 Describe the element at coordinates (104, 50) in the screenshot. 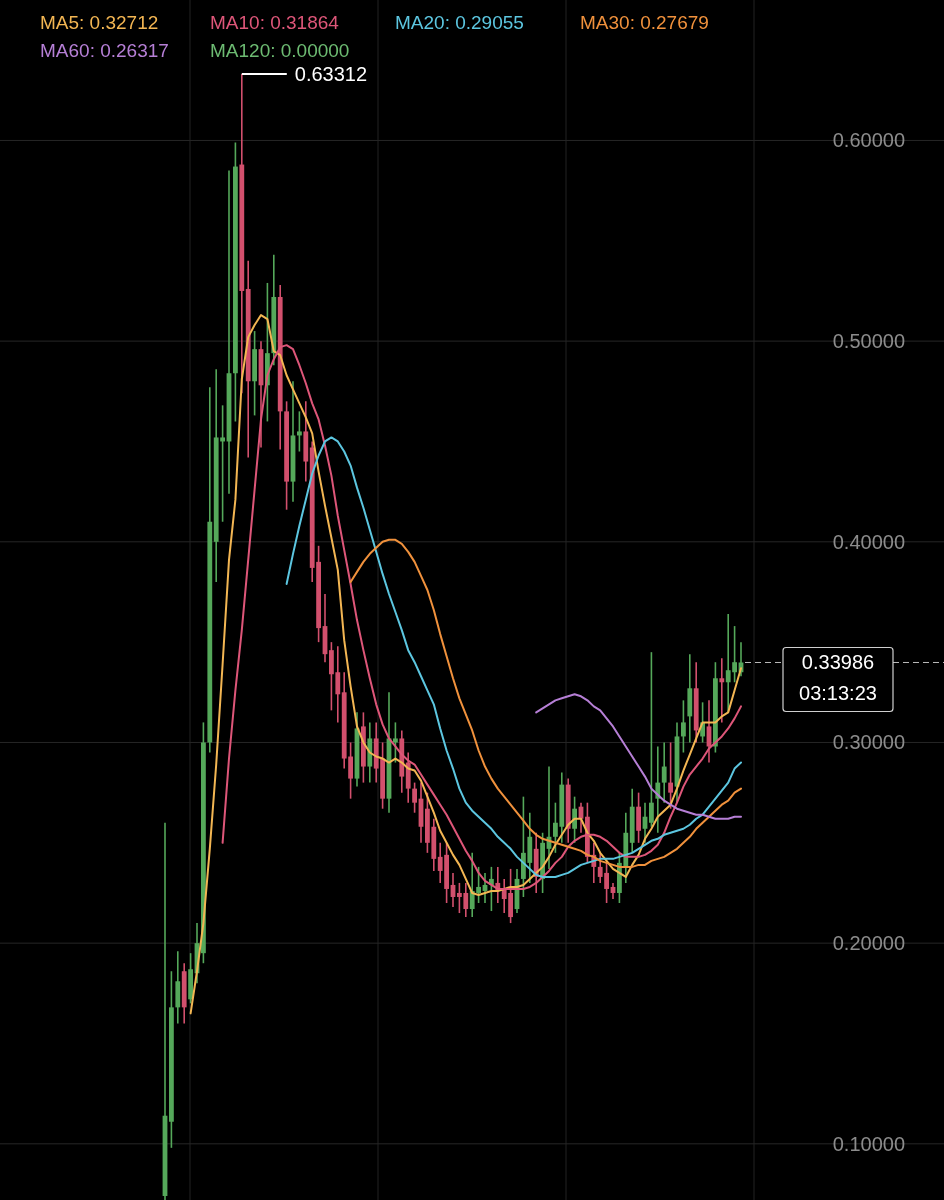

I see `text: MA60: 0.26317` at that location.